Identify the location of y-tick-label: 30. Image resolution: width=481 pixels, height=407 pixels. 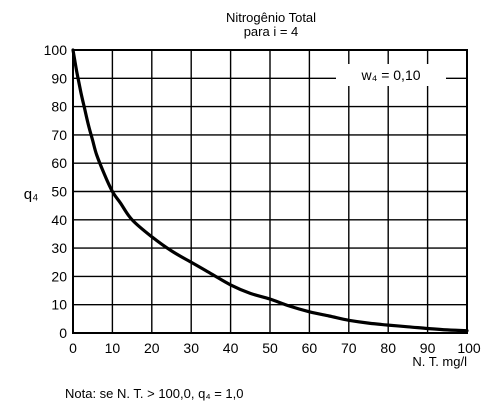
(59, 248).